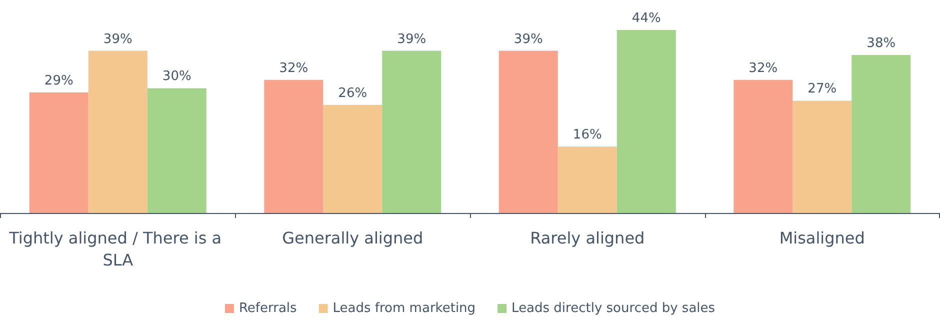 This screenshot has height=324, width=940. I want to click on data-label: 26%, so click(353, 93).